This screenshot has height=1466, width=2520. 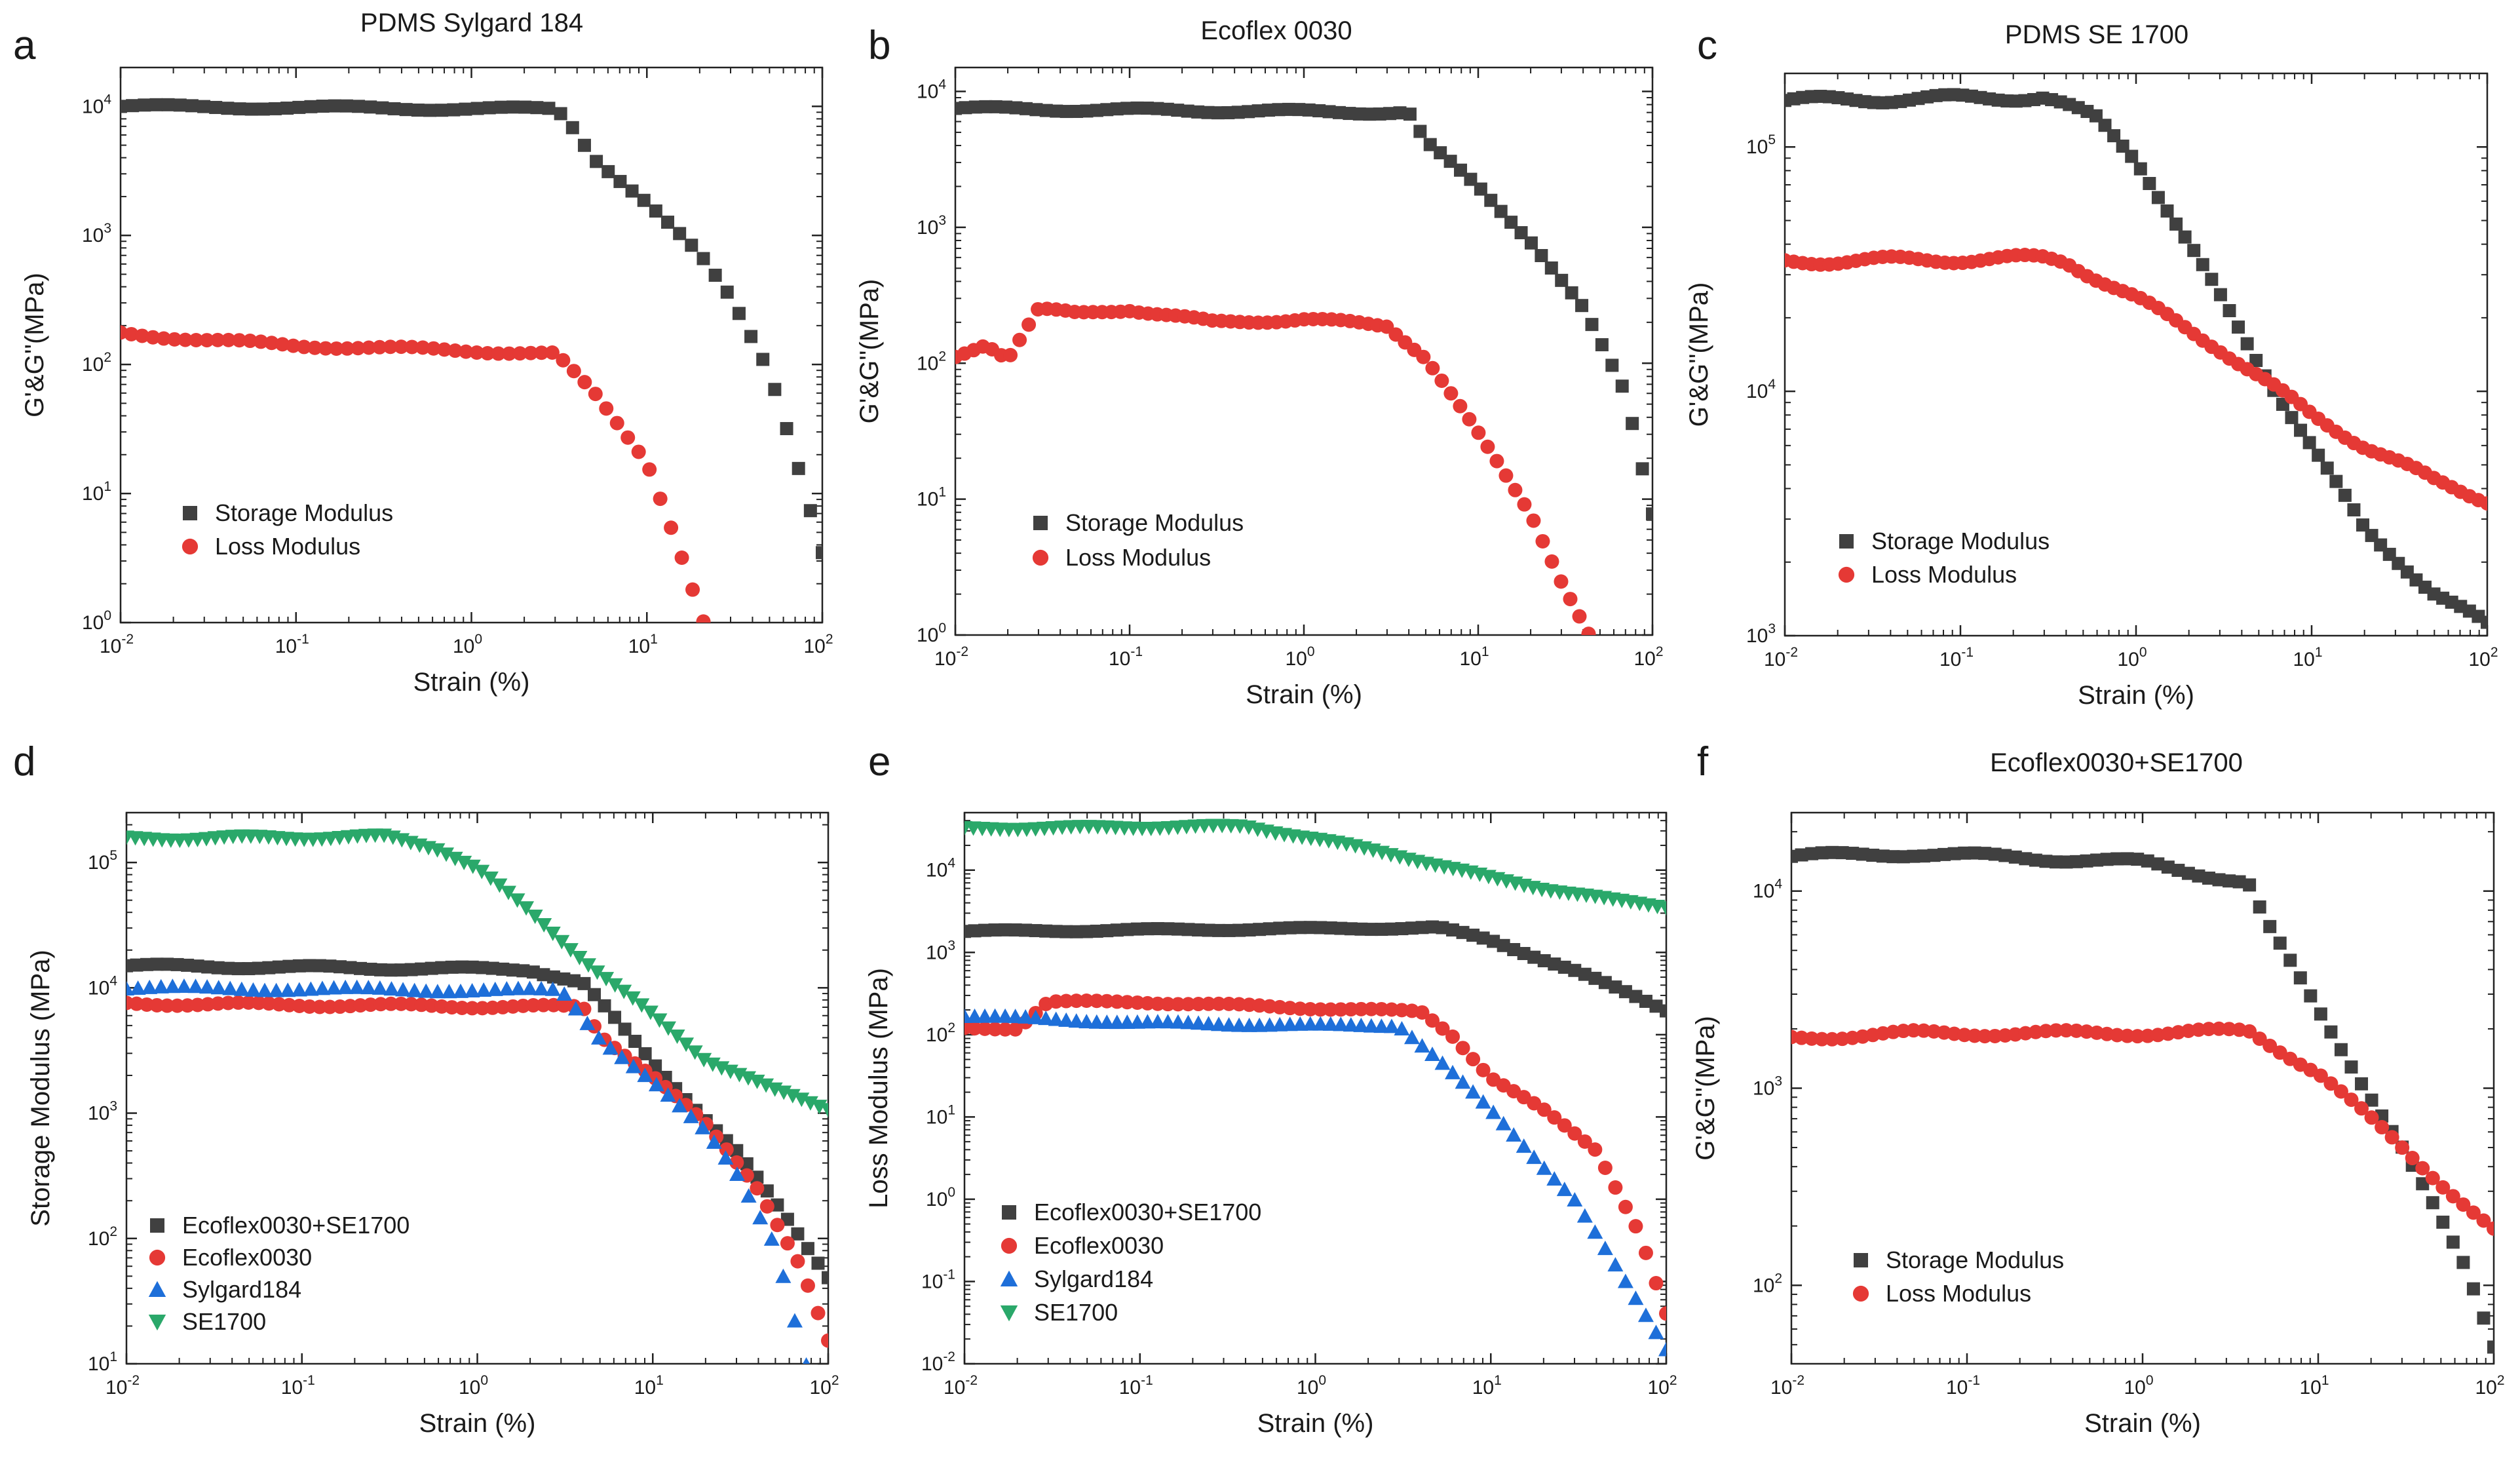 What do you see at coordinates (1147, 1212) in the screenshot?
I see `legend-label: Ecoflex0030+SE1700` at bounding box center [1147, 1212].